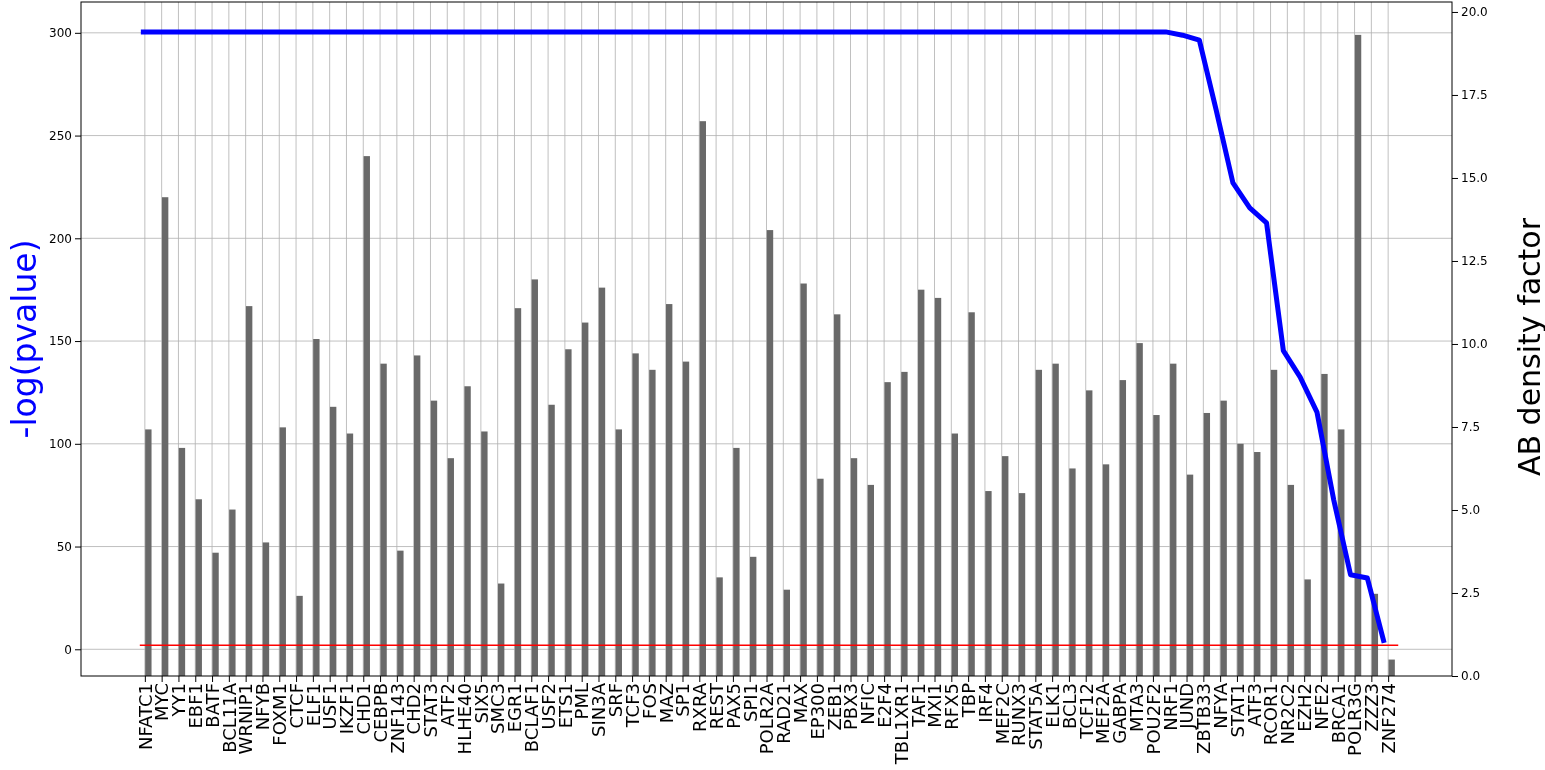 This screenshot has height=770, width=1545. I want to click on y-tick-label: 50, so click(64, 546).